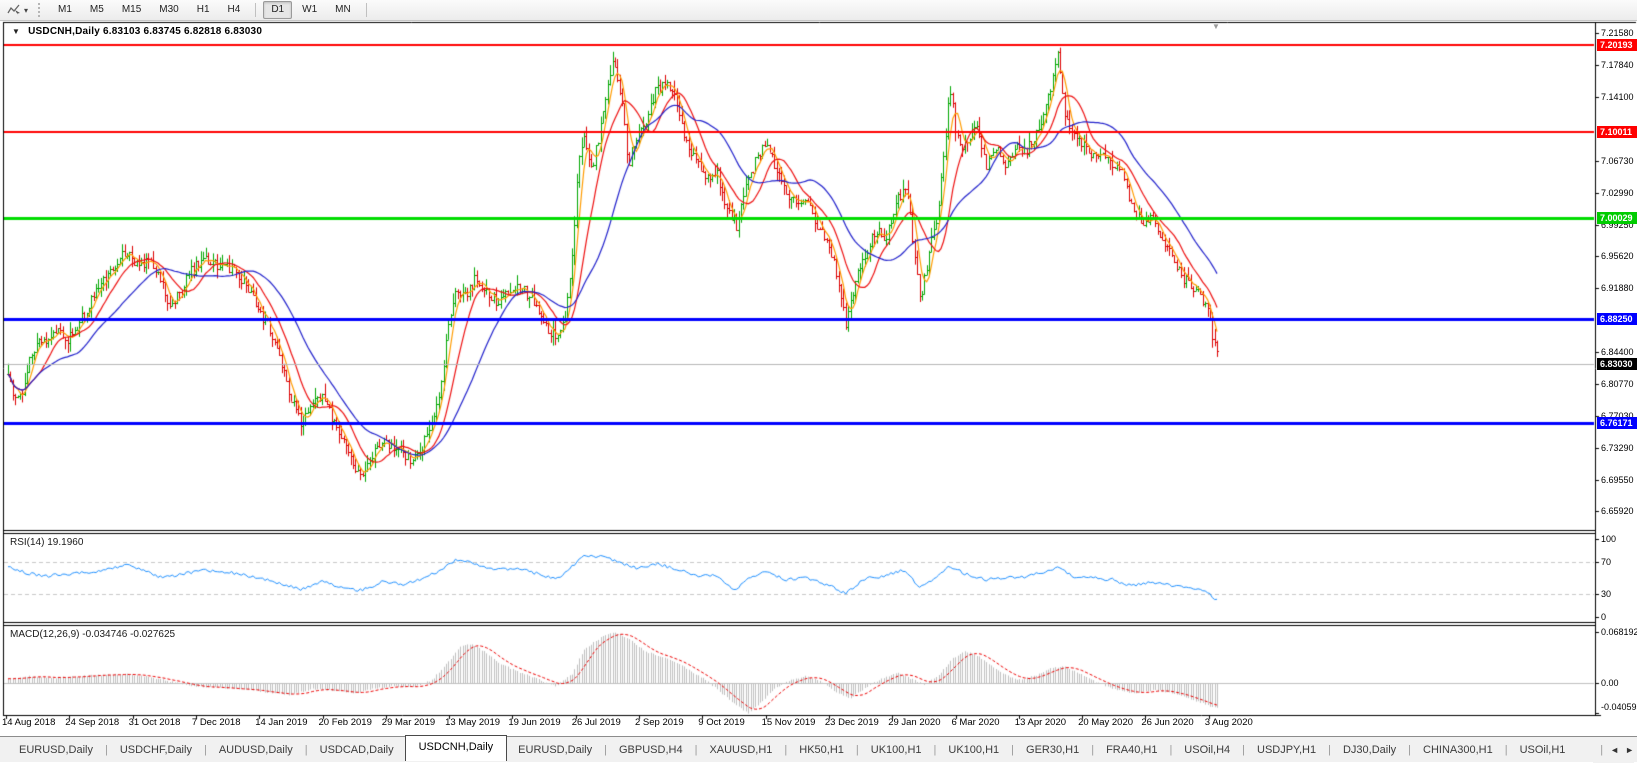 The width and height of the screenshot is (1637, 763). I want to click on chart-tab-usoil-h4: USOil,H4, so click(1207, 749).